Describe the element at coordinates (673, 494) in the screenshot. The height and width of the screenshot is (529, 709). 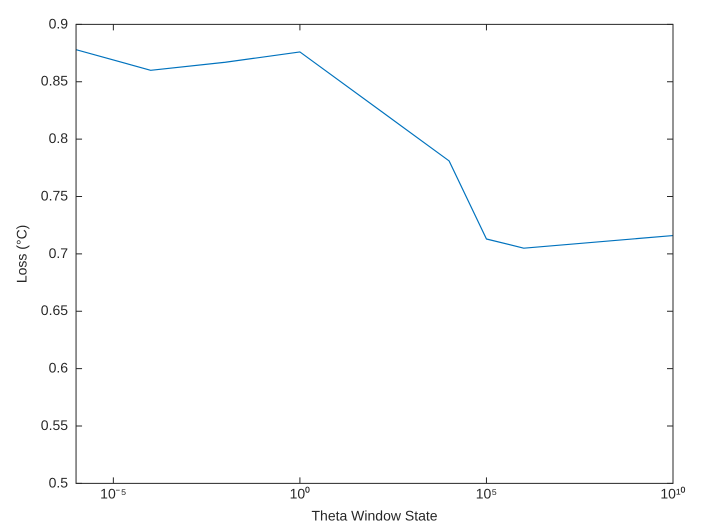
I see `x-tick-label: 10¹⁰` at that location.